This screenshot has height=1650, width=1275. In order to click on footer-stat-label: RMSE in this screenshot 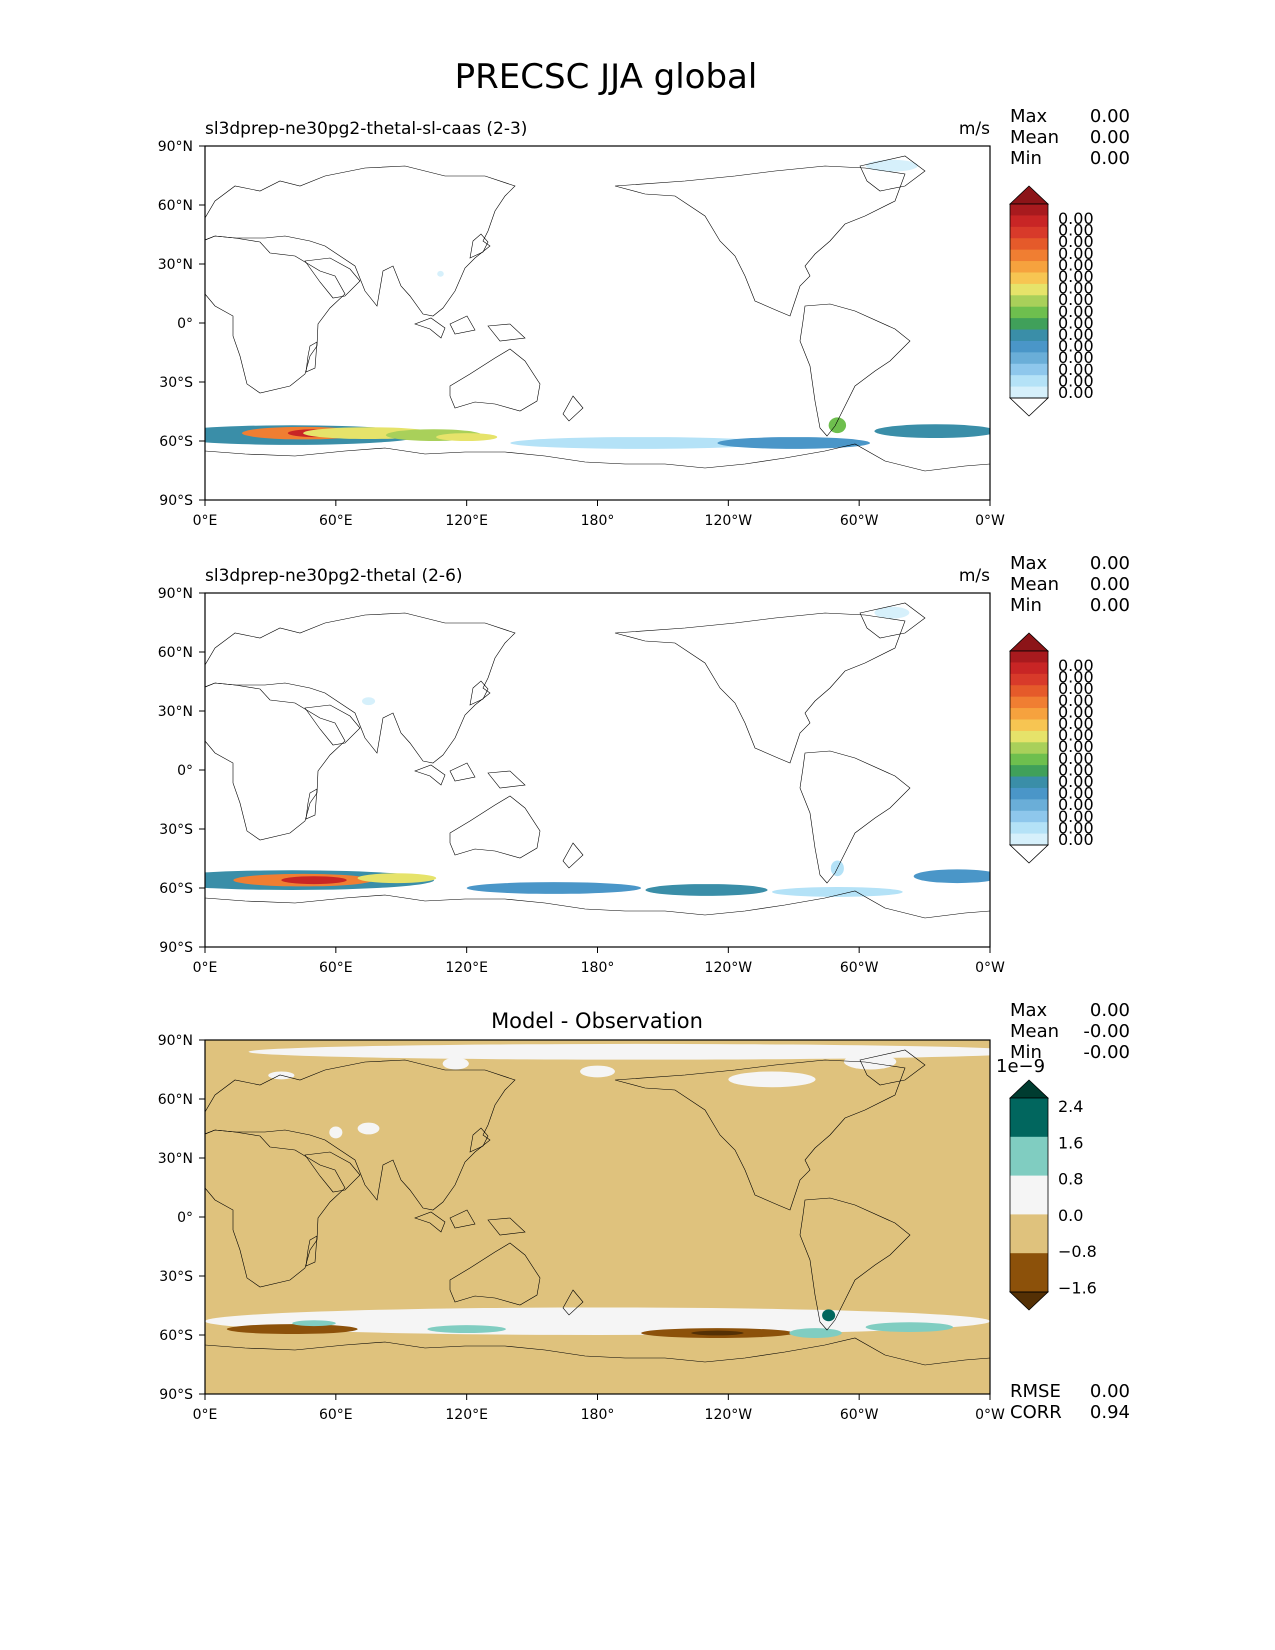, I will do `click(1035, 1391)`.